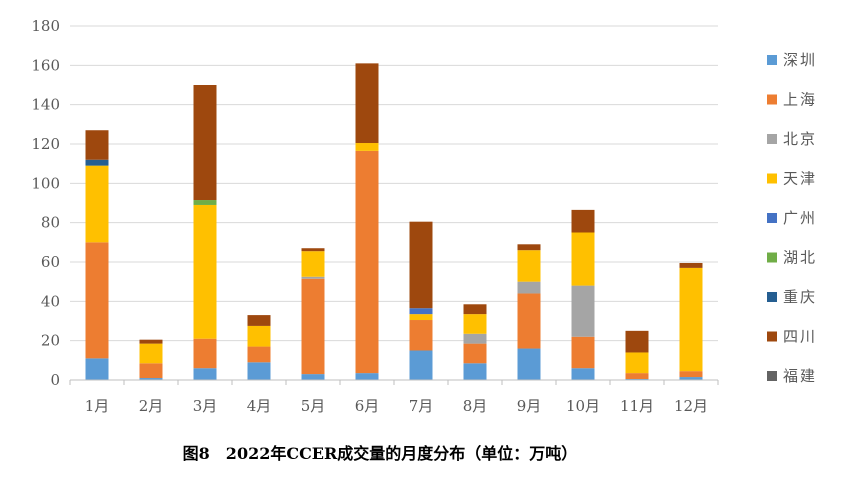  Describe the element at coordinates (50, 341) in the screenshot. I see `y-tick-label: 20` at that location.